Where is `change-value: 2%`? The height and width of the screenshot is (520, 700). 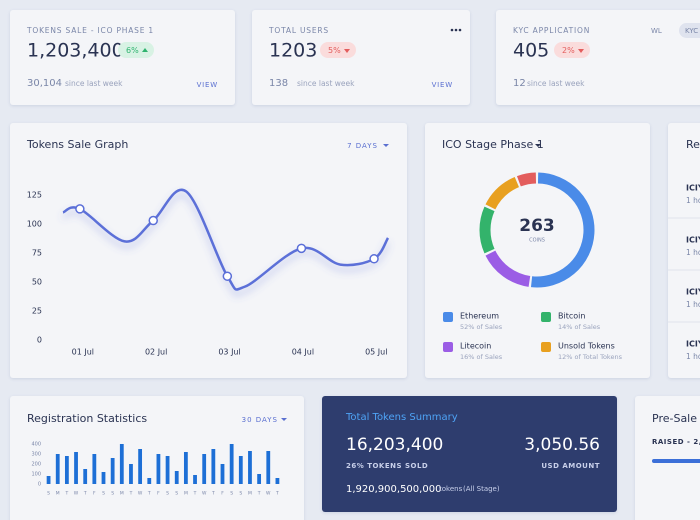
change-value: 2% is located at coordinates (568, 50).